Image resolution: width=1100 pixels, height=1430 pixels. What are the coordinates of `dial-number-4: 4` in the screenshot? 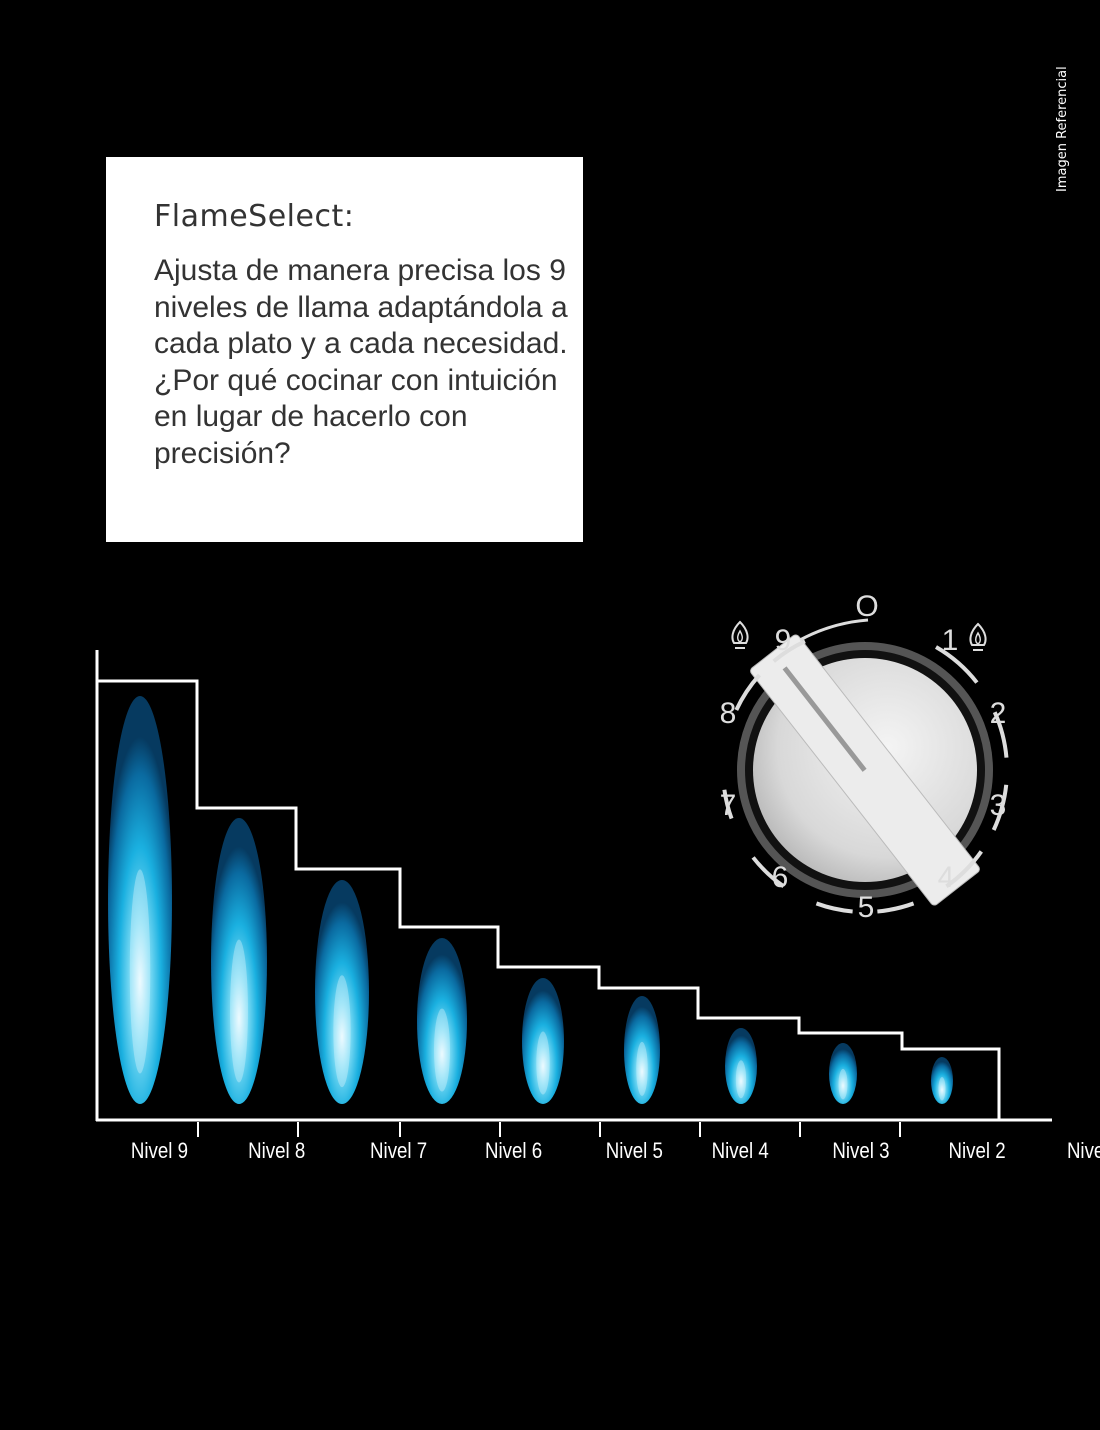 It's located at (946, 877).